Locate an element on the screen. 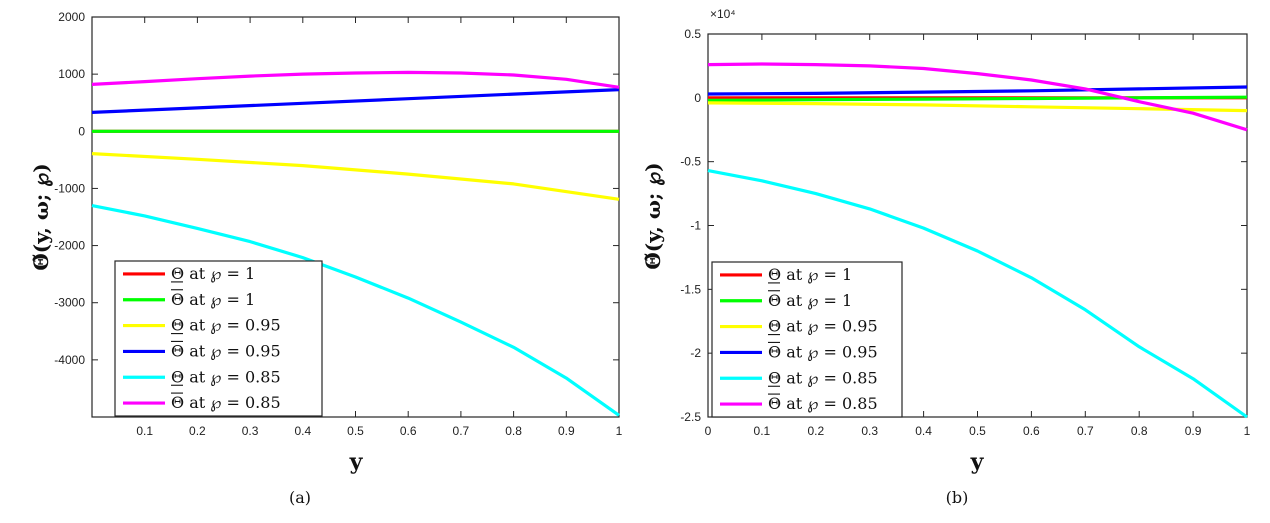 The height and width of the screenshot is (523, 1270). y-tick-label: -2000 is located at coordinates (69, 246).